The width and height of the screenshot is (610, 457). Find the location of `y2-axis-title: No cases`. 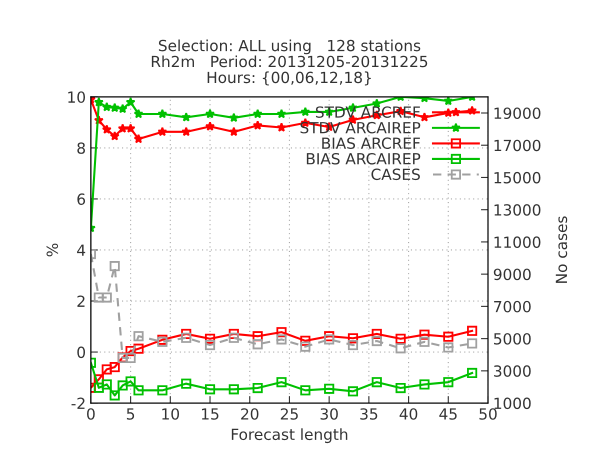

y2-axis-title: No cases is located at coordinates (562, 249).